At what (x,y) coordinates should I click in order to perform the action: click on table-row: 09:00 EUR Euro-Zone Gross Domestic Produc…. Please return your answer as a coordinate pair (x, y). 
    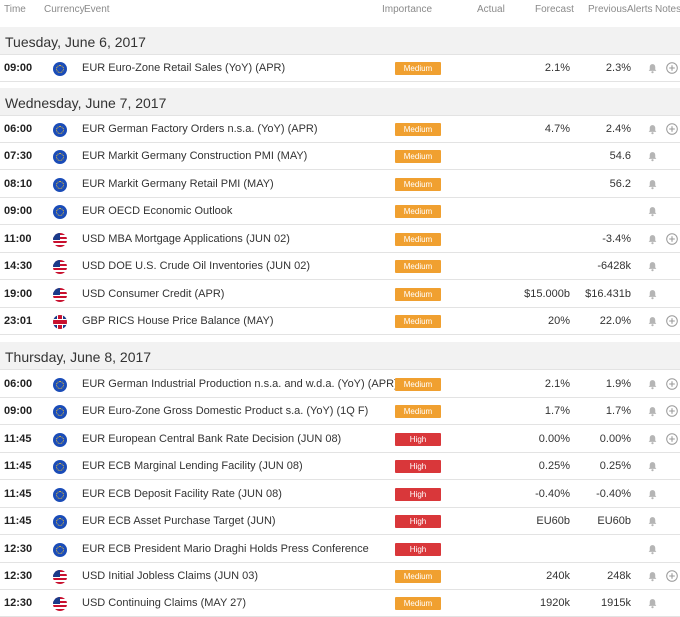
    Looking at the image, I should click on (340, 411).